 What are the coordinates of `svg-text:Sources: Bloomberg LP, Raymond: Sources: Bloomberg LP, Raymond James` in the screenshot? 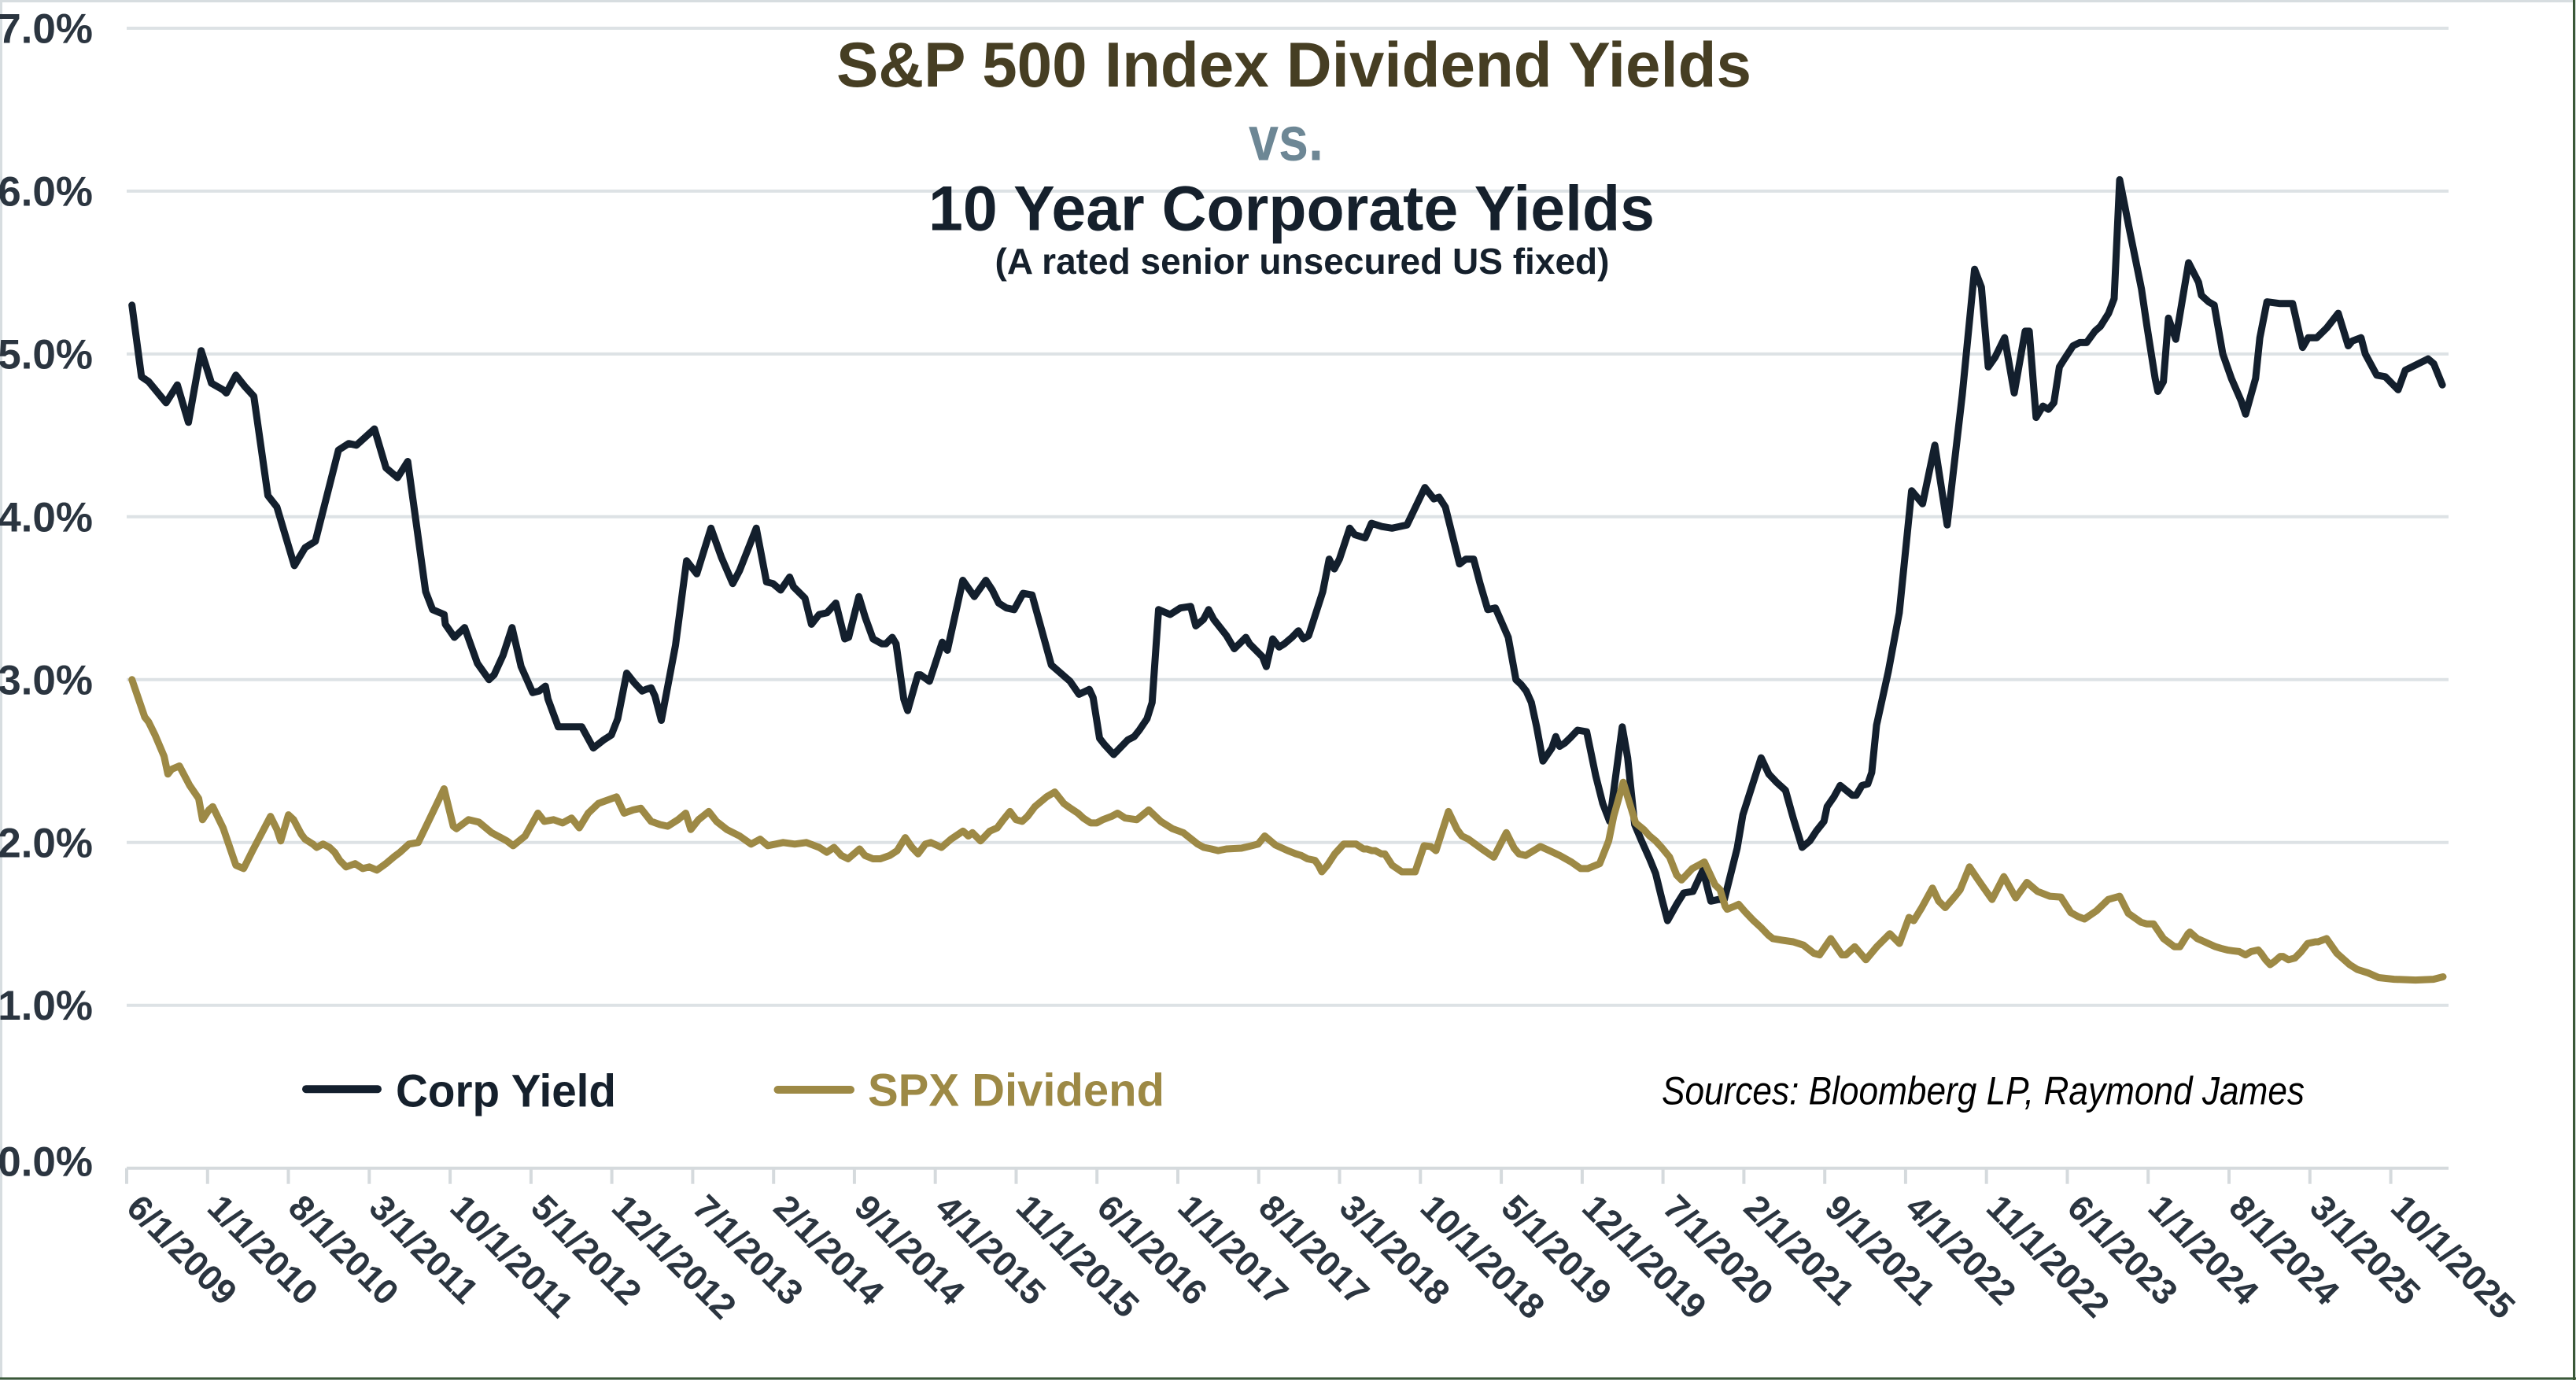 It's located at (1984, 1091).